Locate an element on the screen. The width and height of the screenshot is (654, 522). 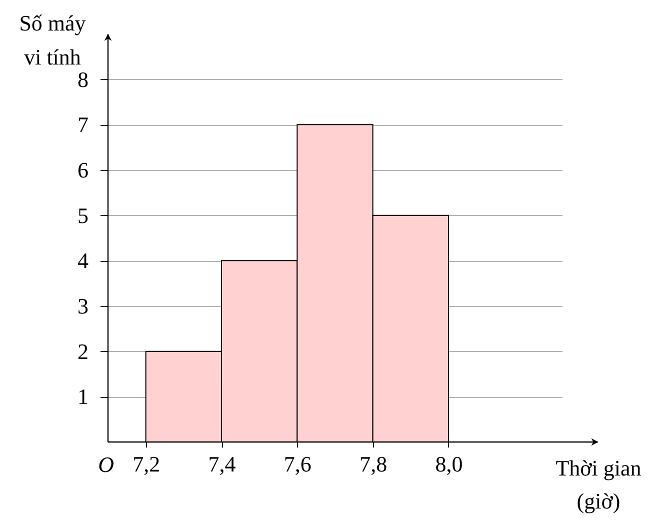
y-tick-label: 2 is located at coordinates (83, 351).